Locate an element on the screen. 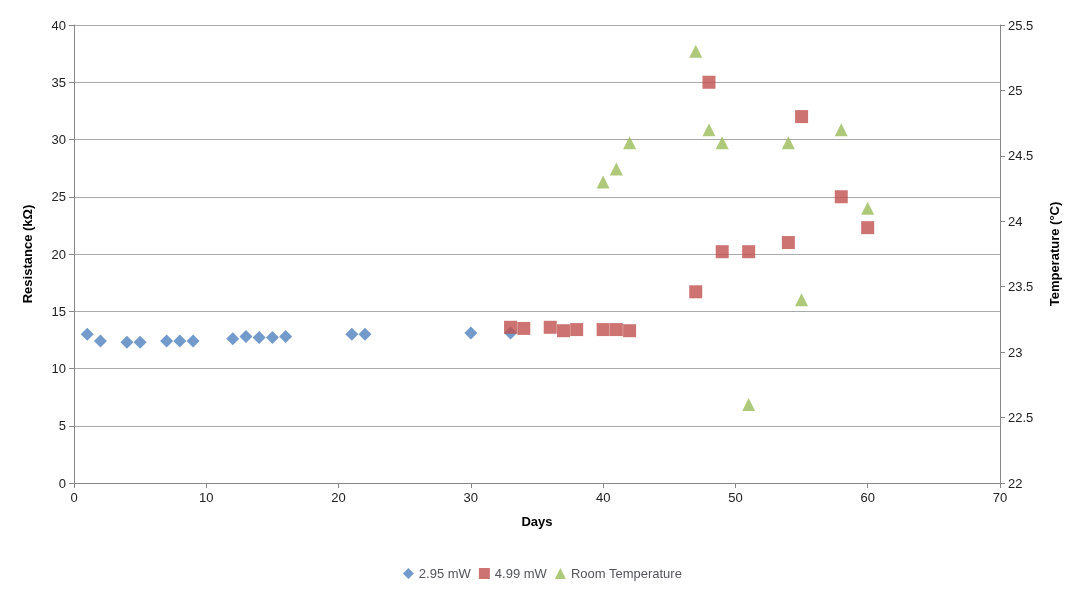 The height and width of the screenshot is (598, 1085). y-tick-label: 15 is located at coordinates (58, 311).